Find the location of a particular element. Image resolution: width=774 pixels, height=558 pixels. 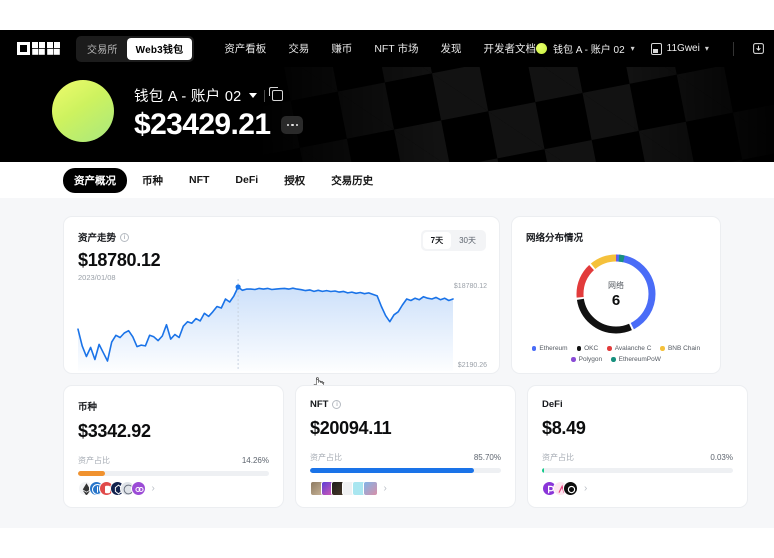

tab-nft: NFT is located at coordinates (199, 180).